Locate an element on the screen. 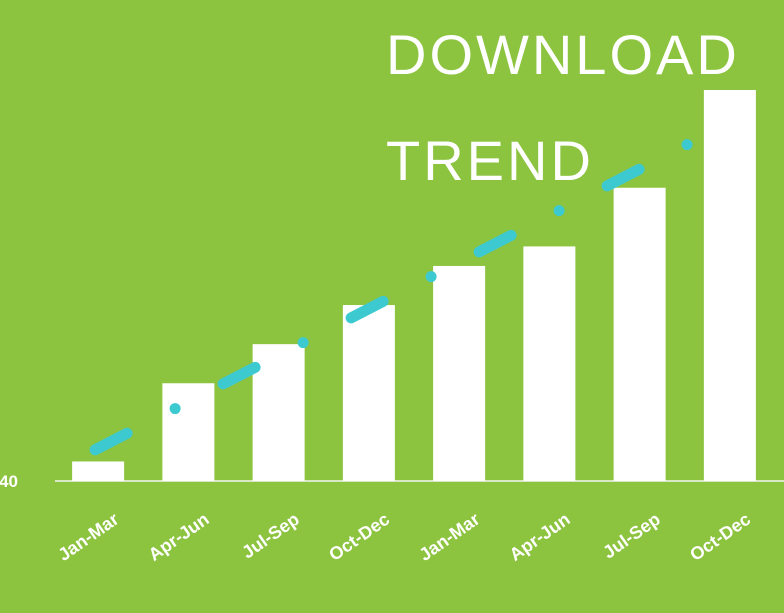 Image resolution: width=784 pixels, height=613 pixels. chart-title: DOWNLOAD TREND is located at coordinates (563, 107).